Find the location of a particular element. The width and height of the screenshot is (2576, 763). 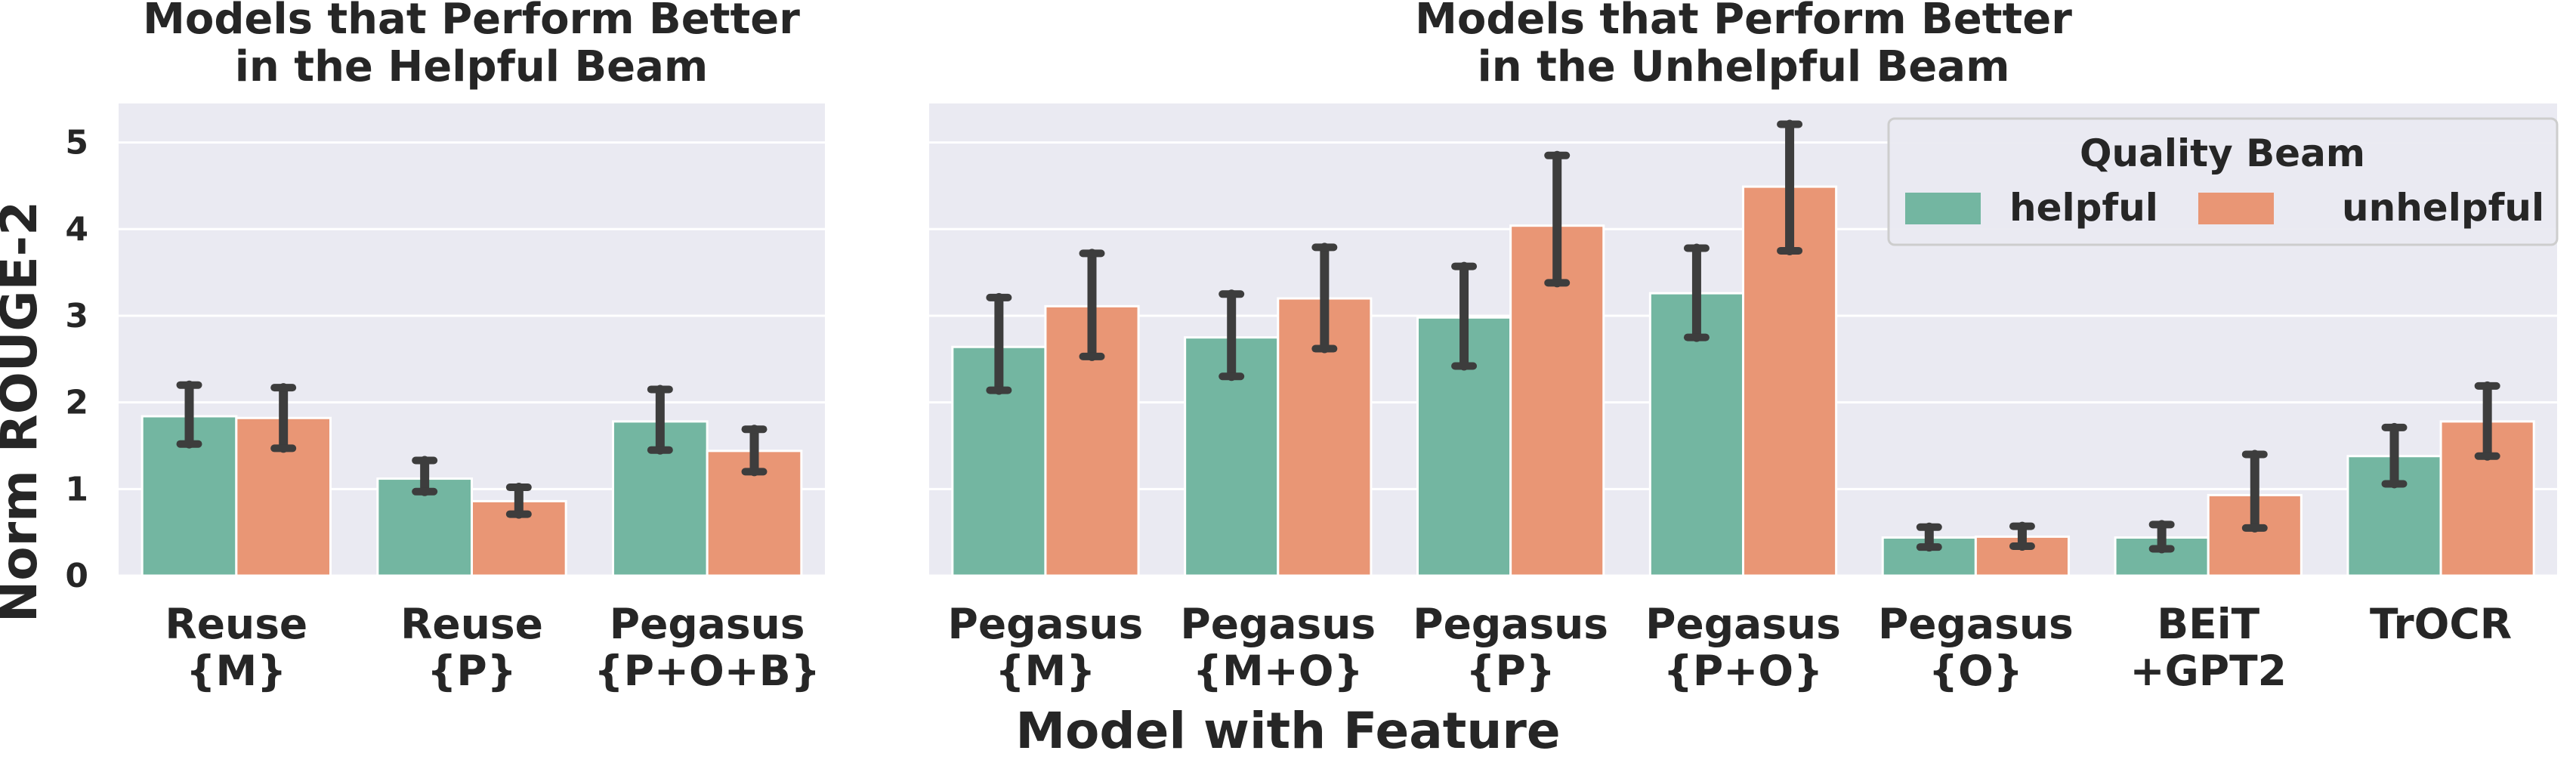

panel-title: in the Helpful Beam is located at coordinates (472, 66).